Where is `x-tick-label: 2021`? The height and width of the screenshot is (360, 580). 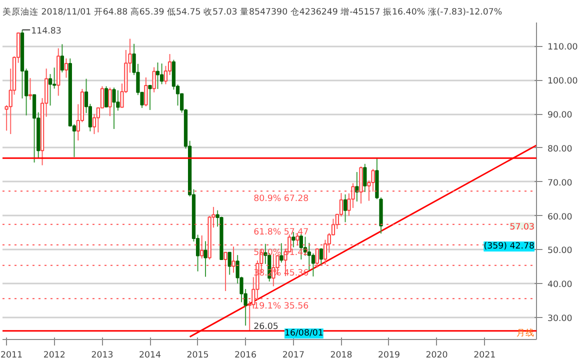 x-tick-label: 2021 is located at coordinates (485, 355).